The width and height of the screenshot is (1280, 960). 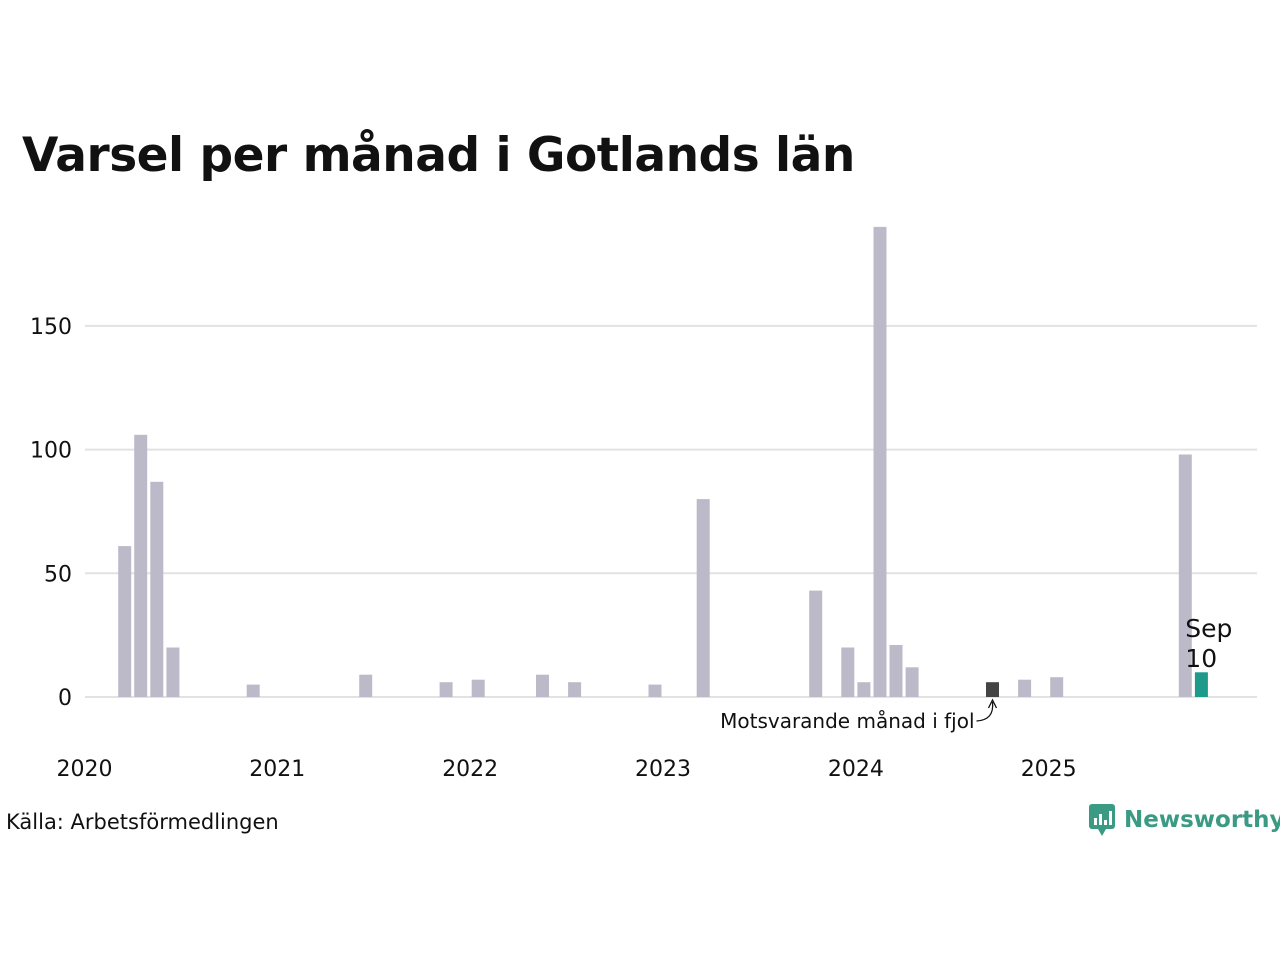 I want to click on annotation-arrowhead, so click(x=992, y=703).